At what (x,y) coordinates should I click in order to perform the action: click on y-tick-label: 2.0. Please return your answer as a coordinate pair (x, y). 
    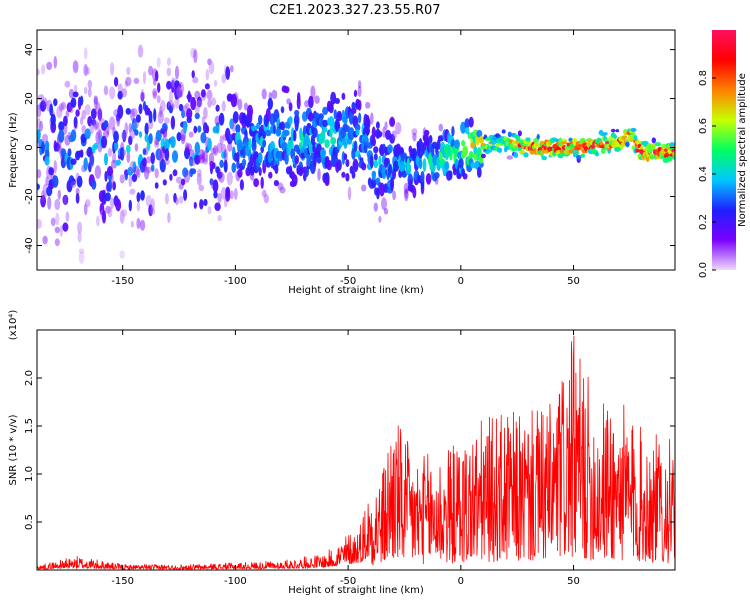
    Looking at the image, I should click on (29, 378).